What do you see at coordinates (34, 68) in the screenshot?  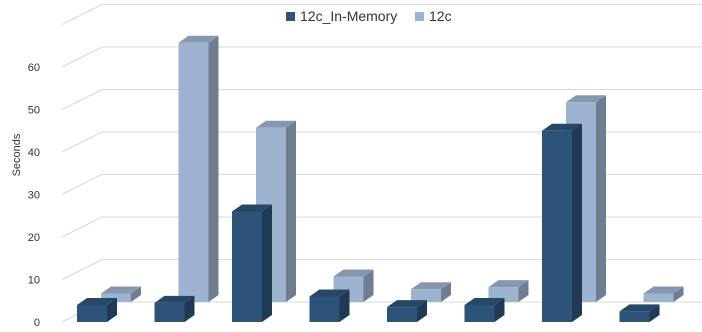 I see `y-tick-label: 60` at bounding box center [34, 68].